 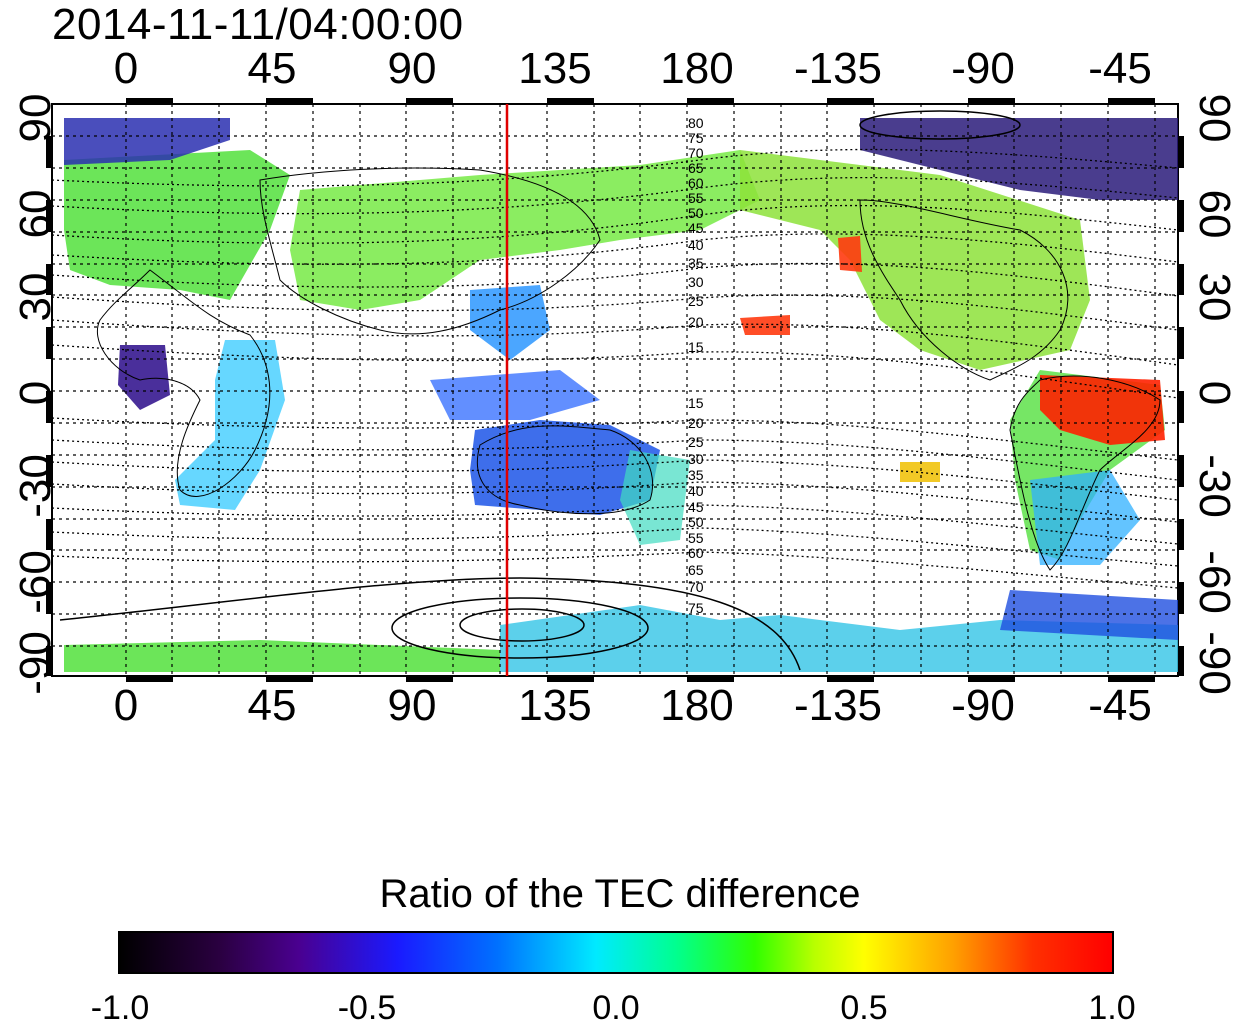 I want to click on data-patch-arctic-europe, so click(x=147, y=141).